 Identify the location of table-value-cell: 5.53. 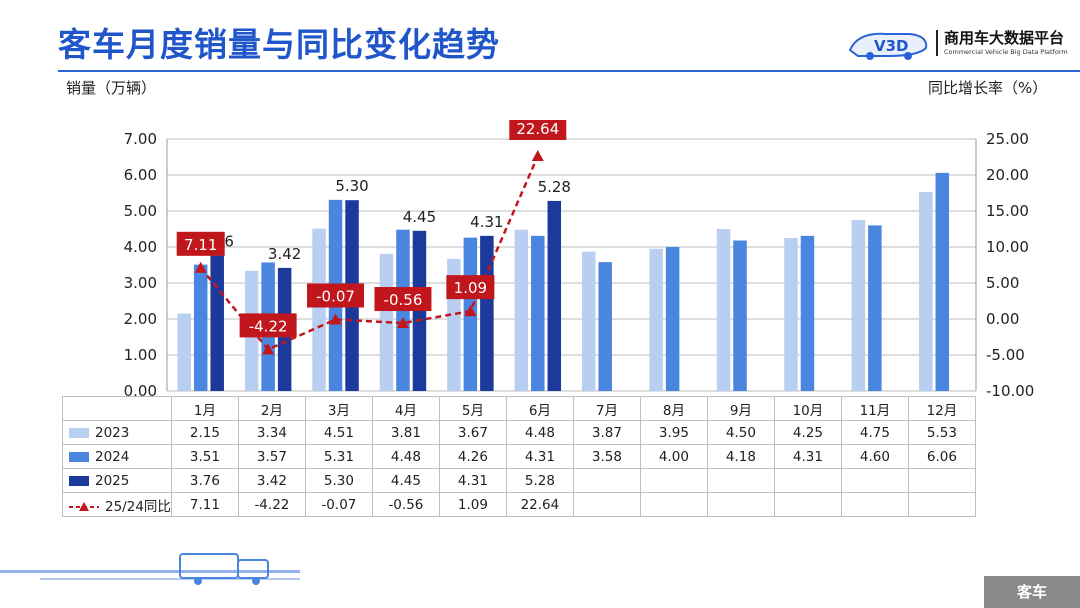
(941, 432).